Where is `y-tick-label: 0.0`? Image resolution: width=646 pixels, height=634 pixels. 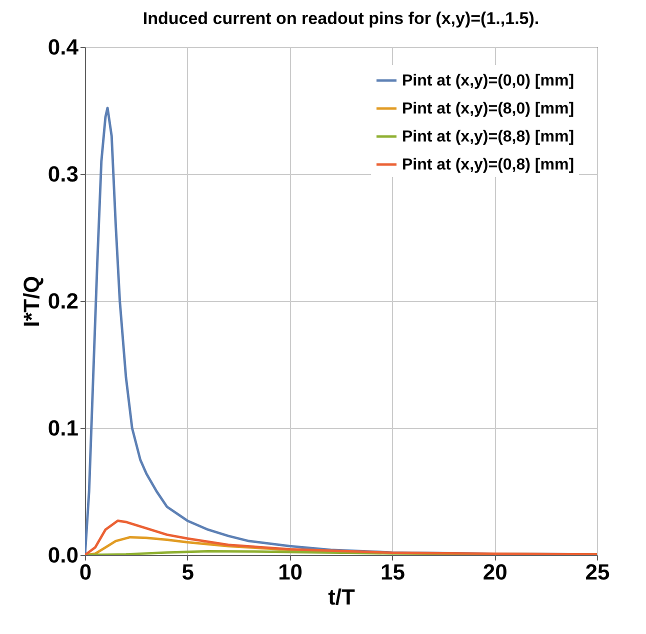 y-tick-label: 0.0 is located at coordinates (63, 555).